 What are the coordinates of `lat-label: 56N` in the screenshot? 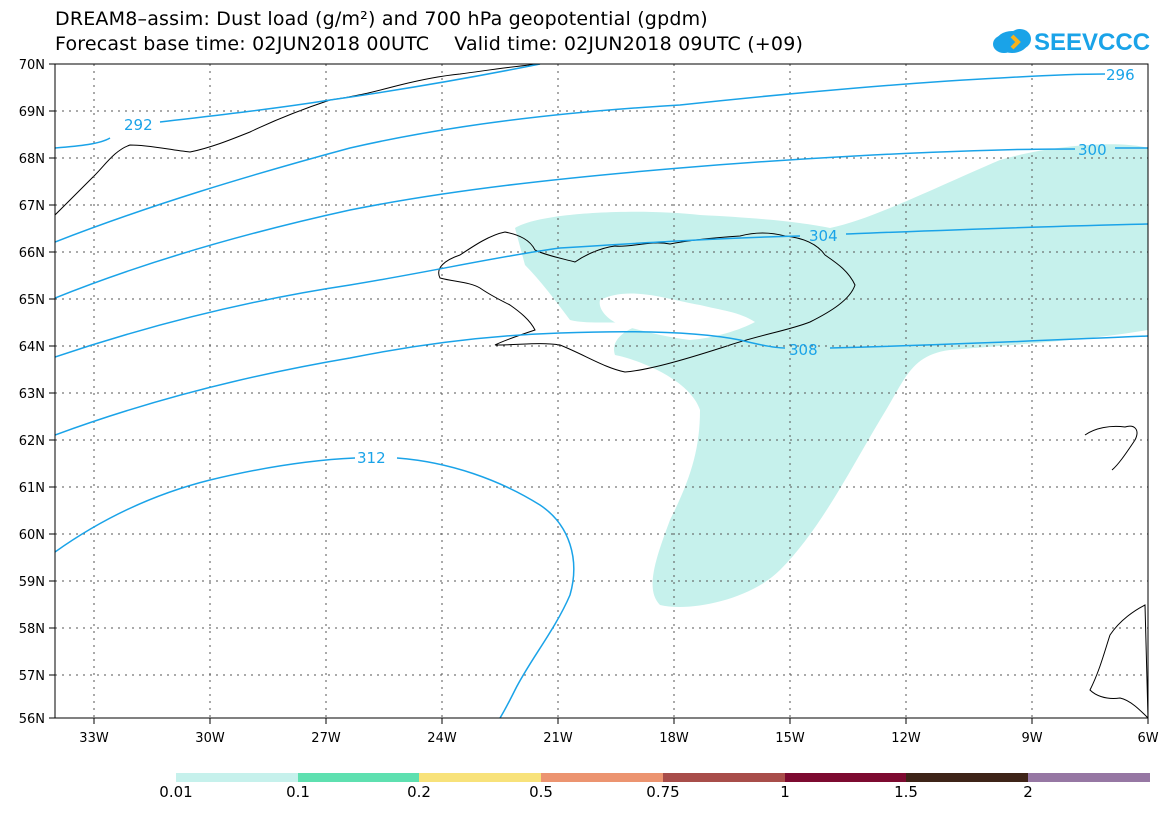 It's located at (32, 719).